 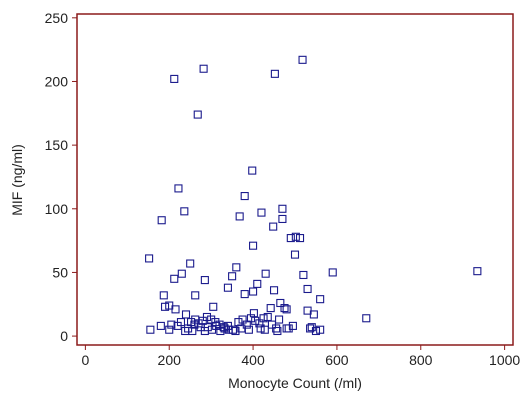 What do you see at coordinates (85, 360) in the screenshot?
I see `x-tick-label: 0` at bounding box center [85, 360].